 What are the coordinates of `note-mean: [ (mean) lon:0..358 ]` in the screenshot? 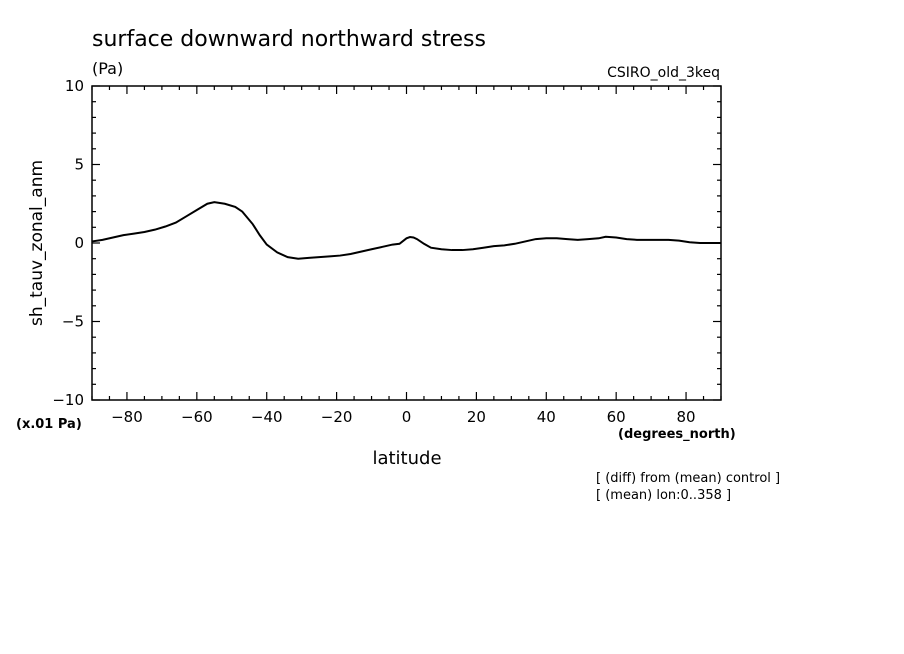 It's located at (663, 495).